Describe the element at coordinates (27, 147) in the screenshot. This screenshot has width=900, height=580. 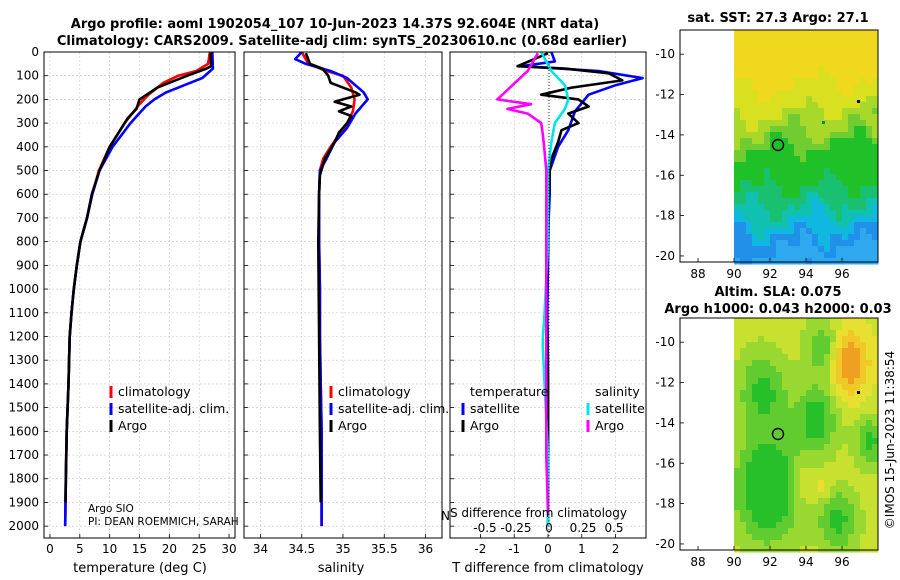
I see `y-tick-label: 400` at that location.